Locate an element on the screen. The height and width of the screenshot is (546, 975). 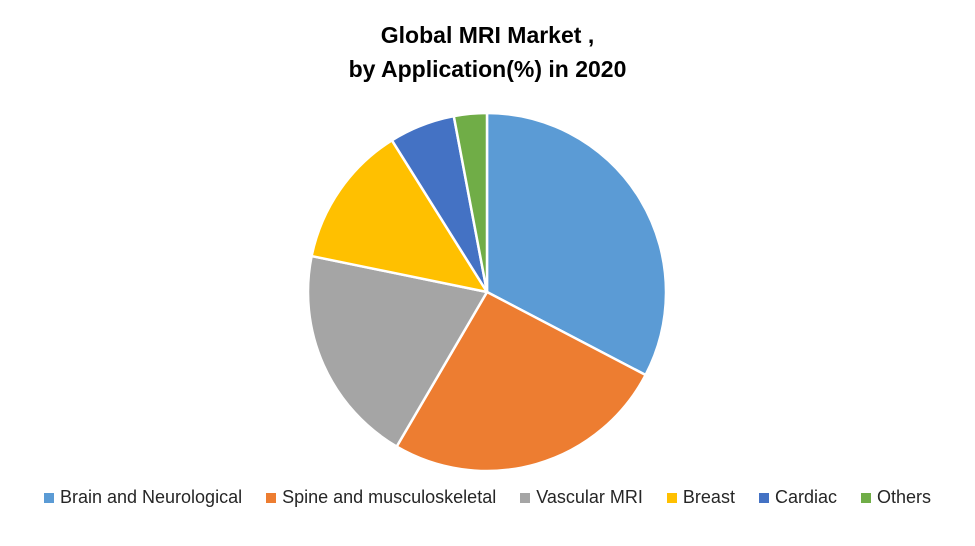
legend-item-others: Others is located at coordinates (896, 497).